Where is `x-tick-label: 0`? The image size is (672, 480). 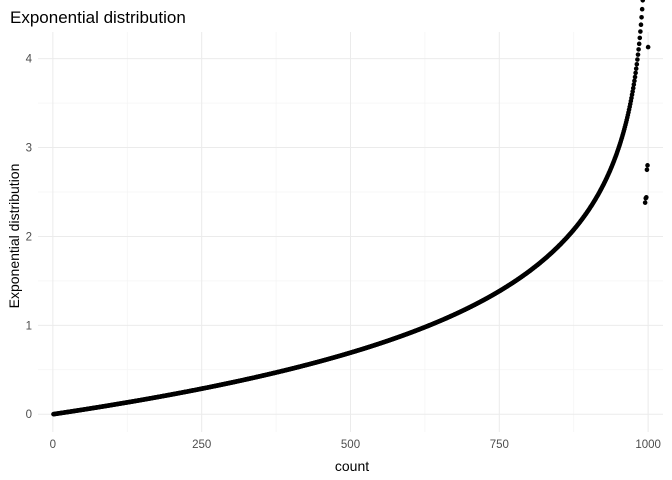
x-tick-label: 0 is located at coordinates (53, 445).